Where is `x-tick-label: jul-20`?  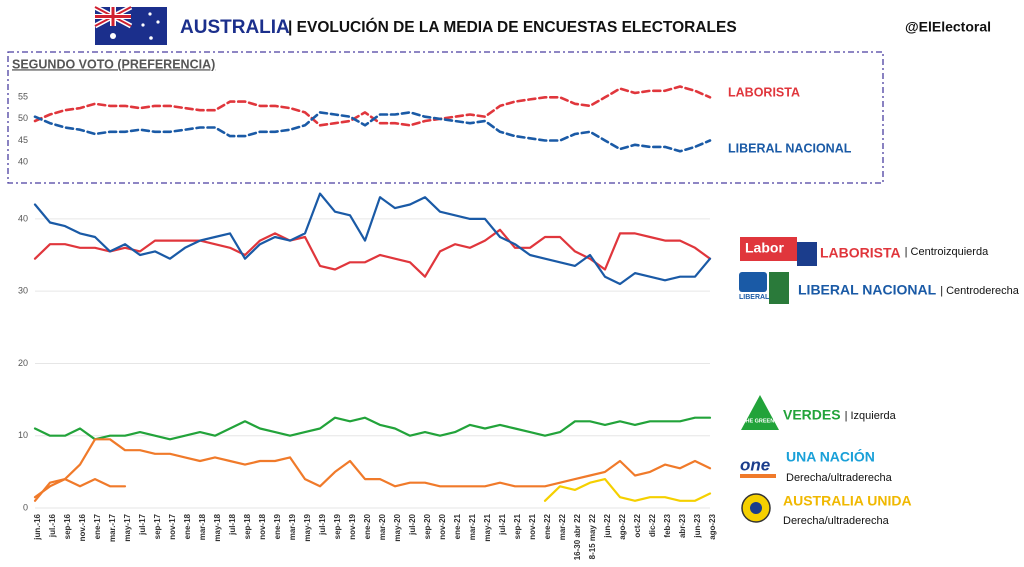 x-tick-label: jul-20 is located at coordinates (412, 524).